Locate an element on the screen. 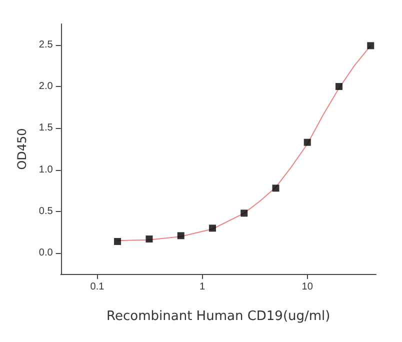 The width and height of the screenshot is (402, 342). x-tick-label: 0.1 is located at coordinates (97, 287).